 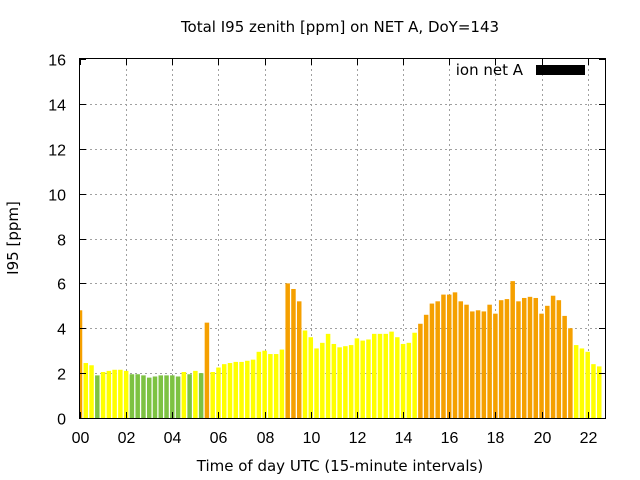 What do you see at coordinates (589, 438) in the screenshot?
I see `x-tick-label: 22` at bounding box center [589, 438].